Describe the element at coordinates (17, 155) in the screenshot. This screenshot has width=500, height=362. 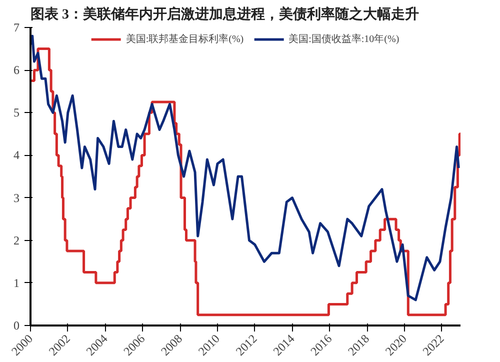
I see `y-tick-label: 4` at that location.